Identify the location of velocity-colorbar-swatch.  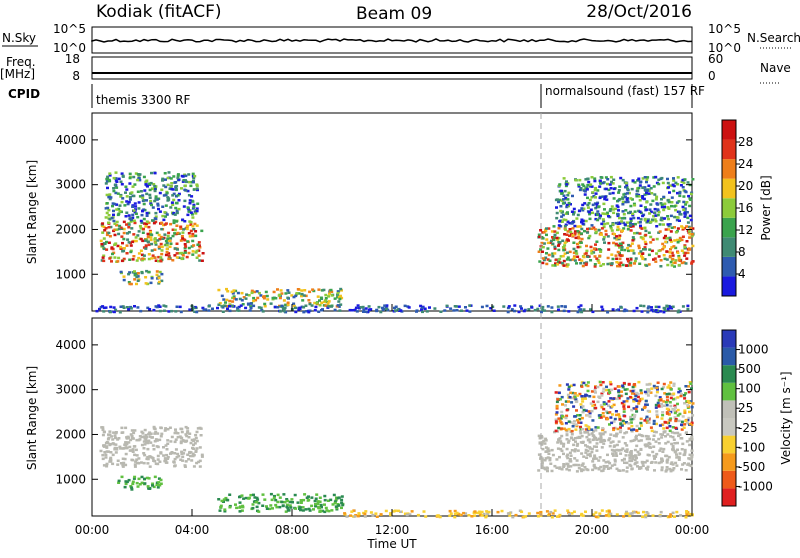
(729, 339).